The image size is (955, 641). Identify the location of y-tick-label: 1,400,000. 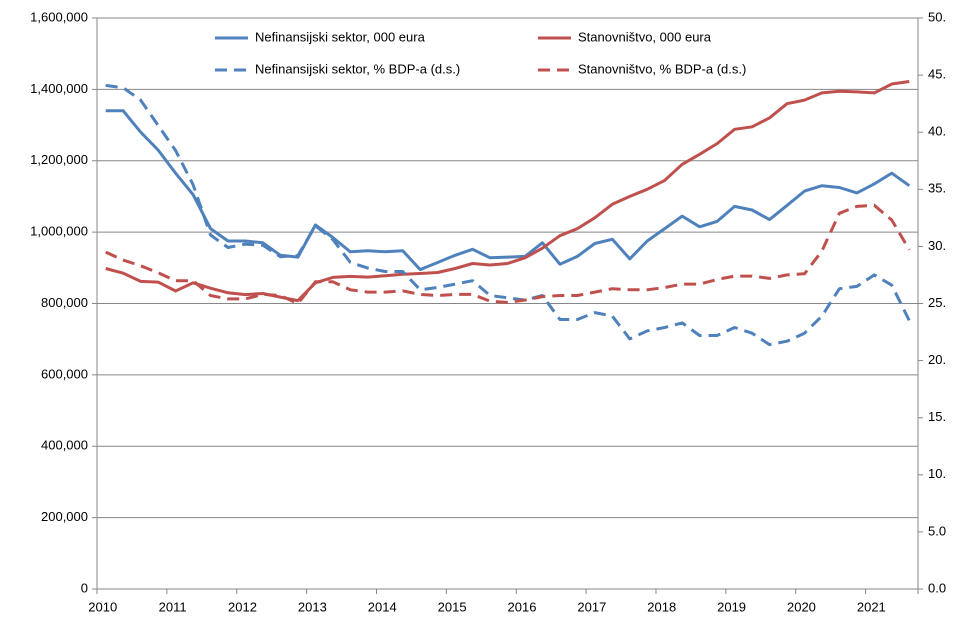
(59, 88).